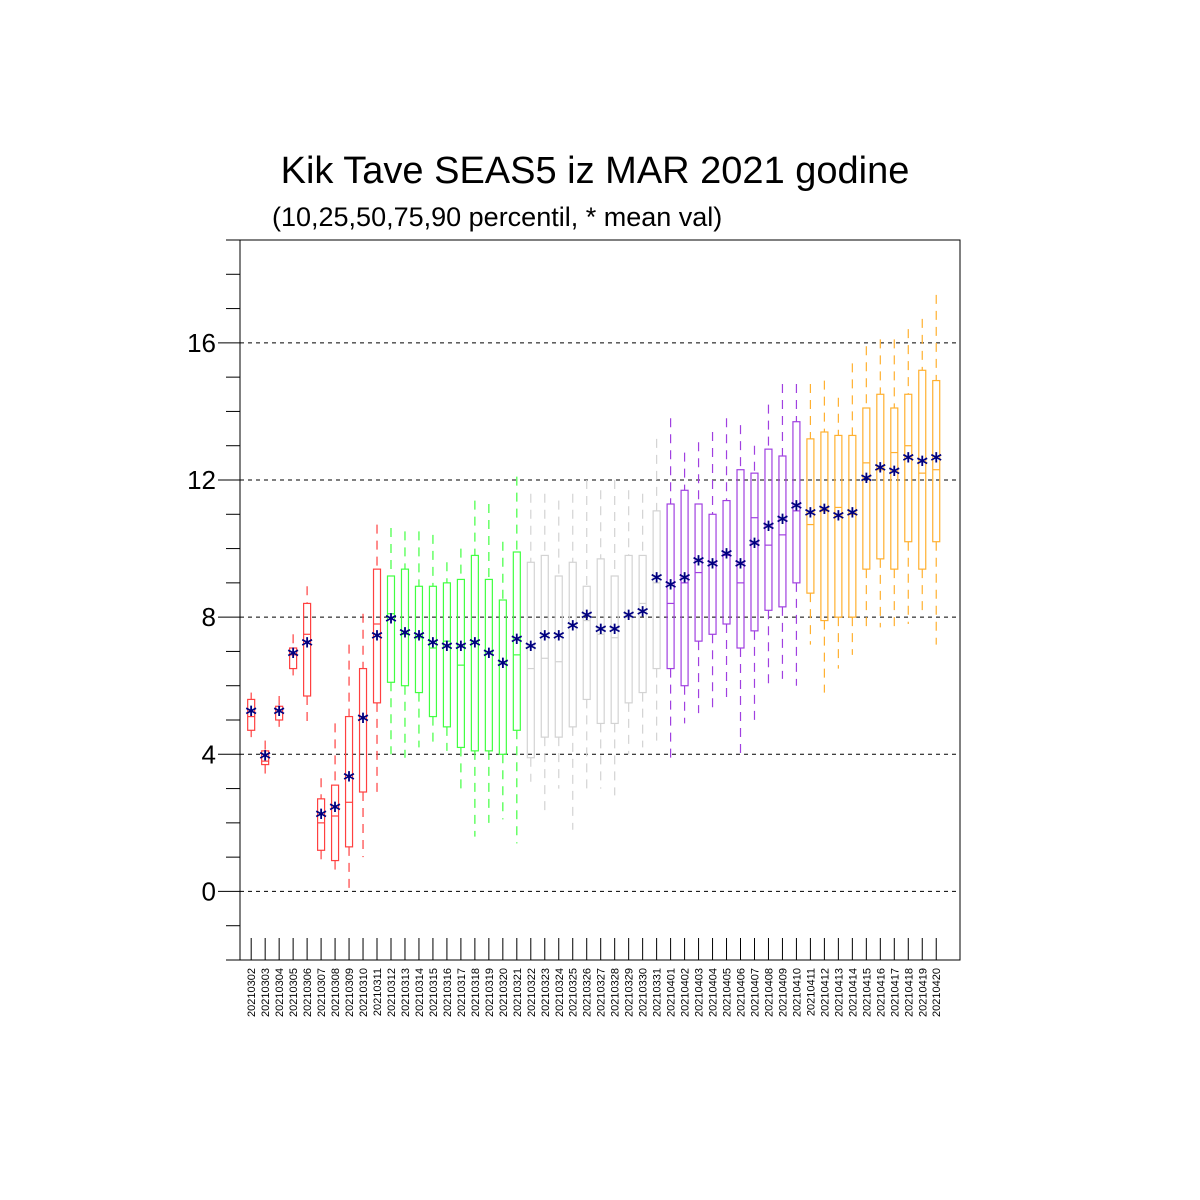  What do you see at coordinates (923, 992) in the screenshot?
I see `x-tick-label: 20210419` at bounding box center [923, 992].